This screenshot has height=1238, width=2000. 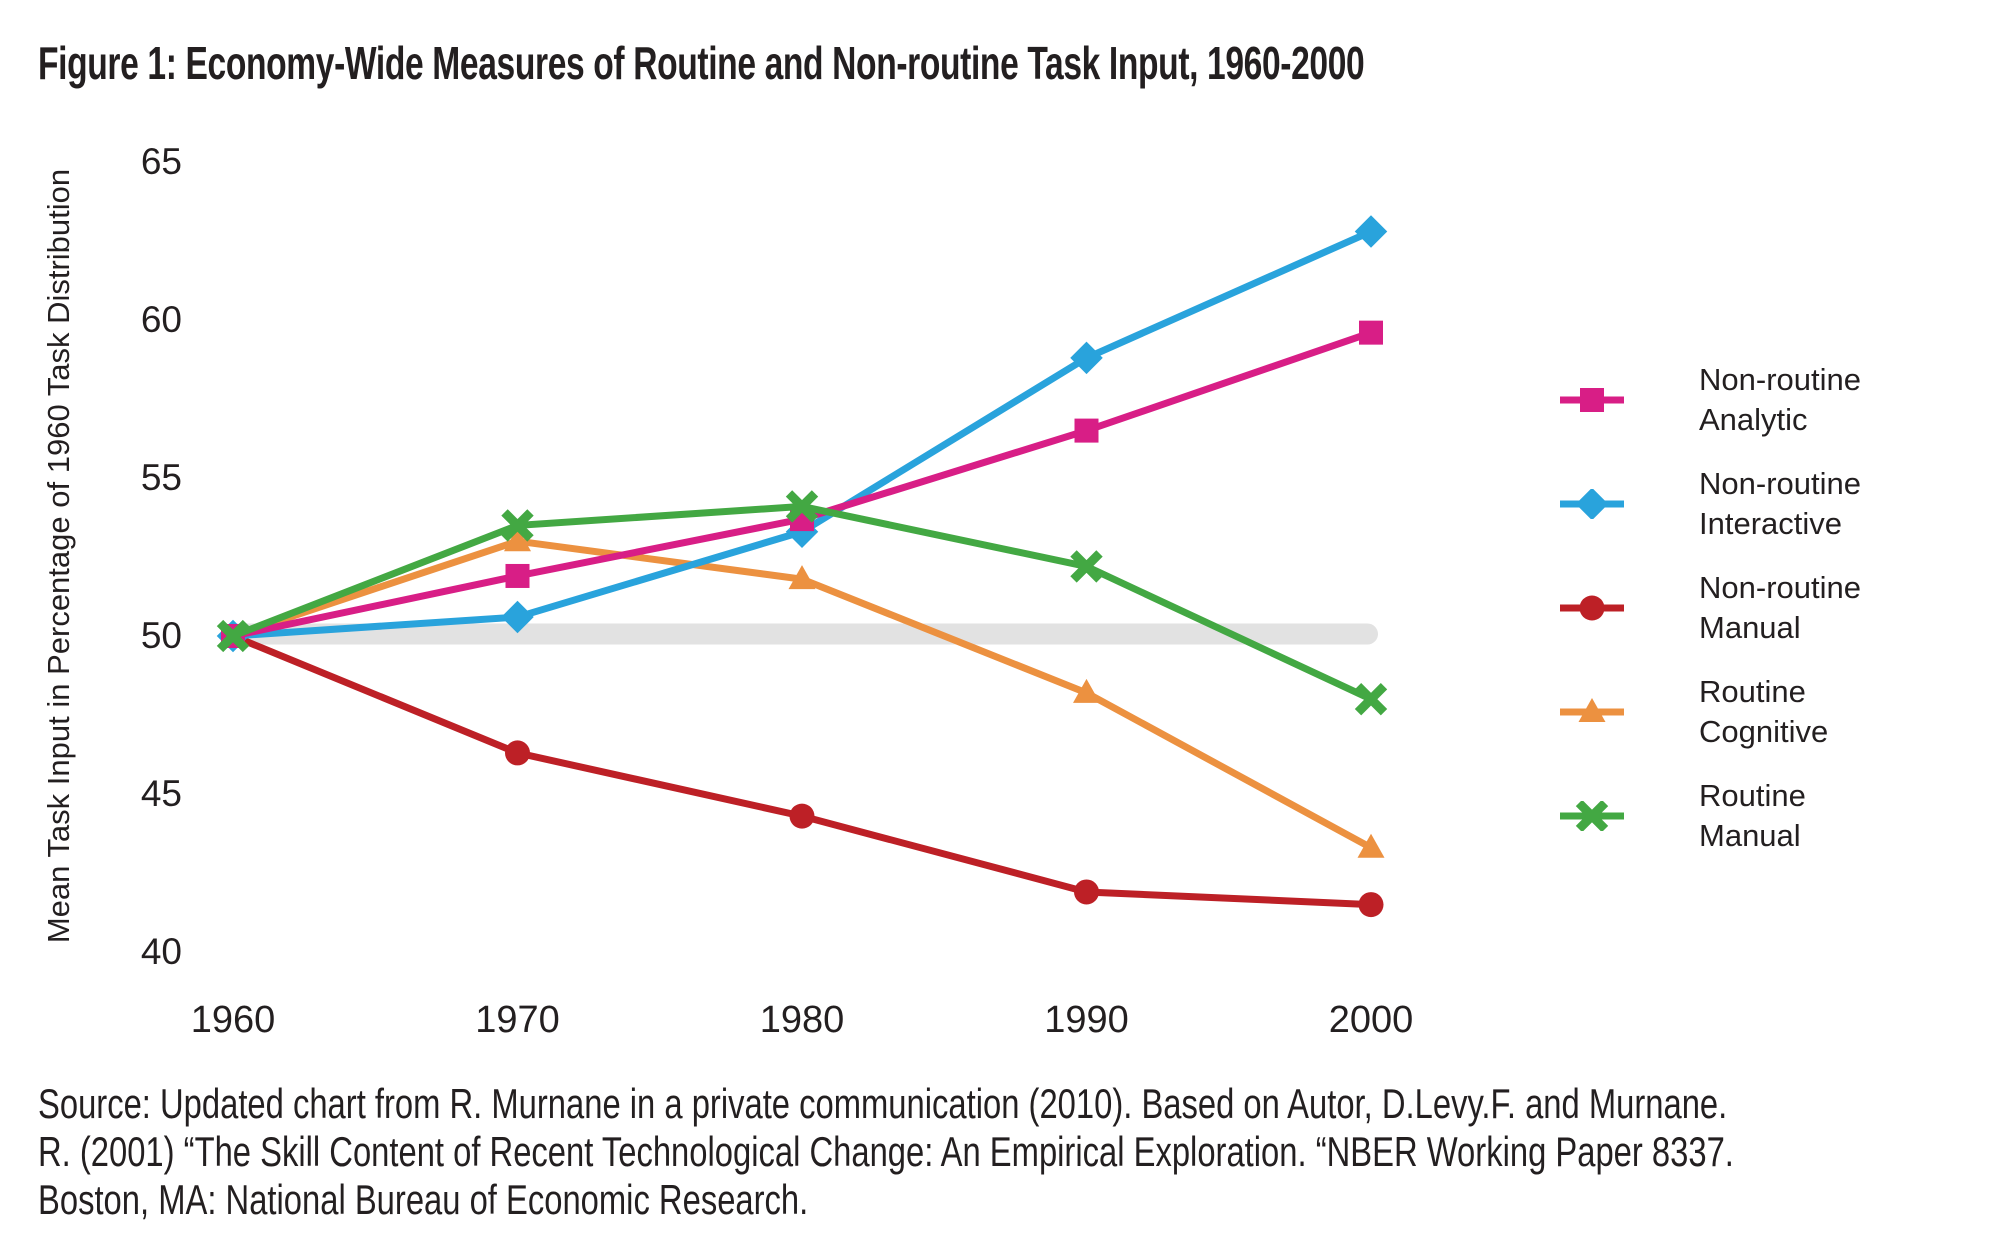 I want to click on series-line-non-routine-analytic, so click(x=802, y=484).